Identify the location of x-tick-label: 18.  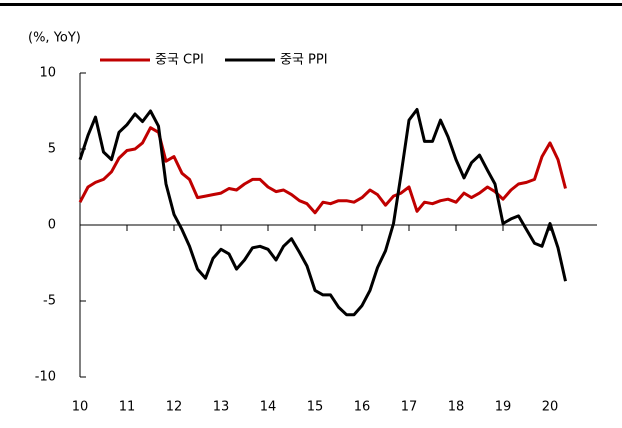
(456, 407).